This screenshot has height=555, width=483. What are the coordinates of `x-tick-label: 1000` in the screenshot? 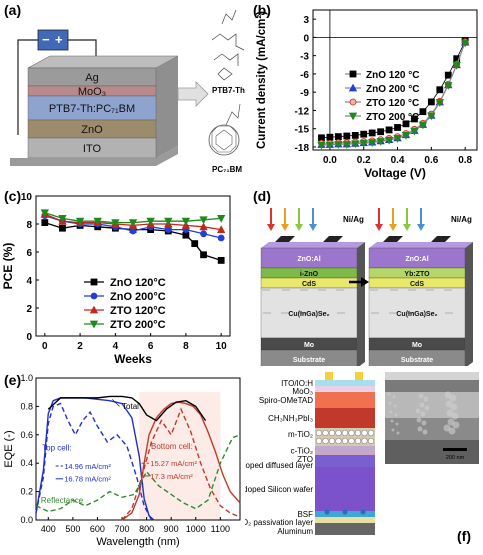 It's located at (196, 529).